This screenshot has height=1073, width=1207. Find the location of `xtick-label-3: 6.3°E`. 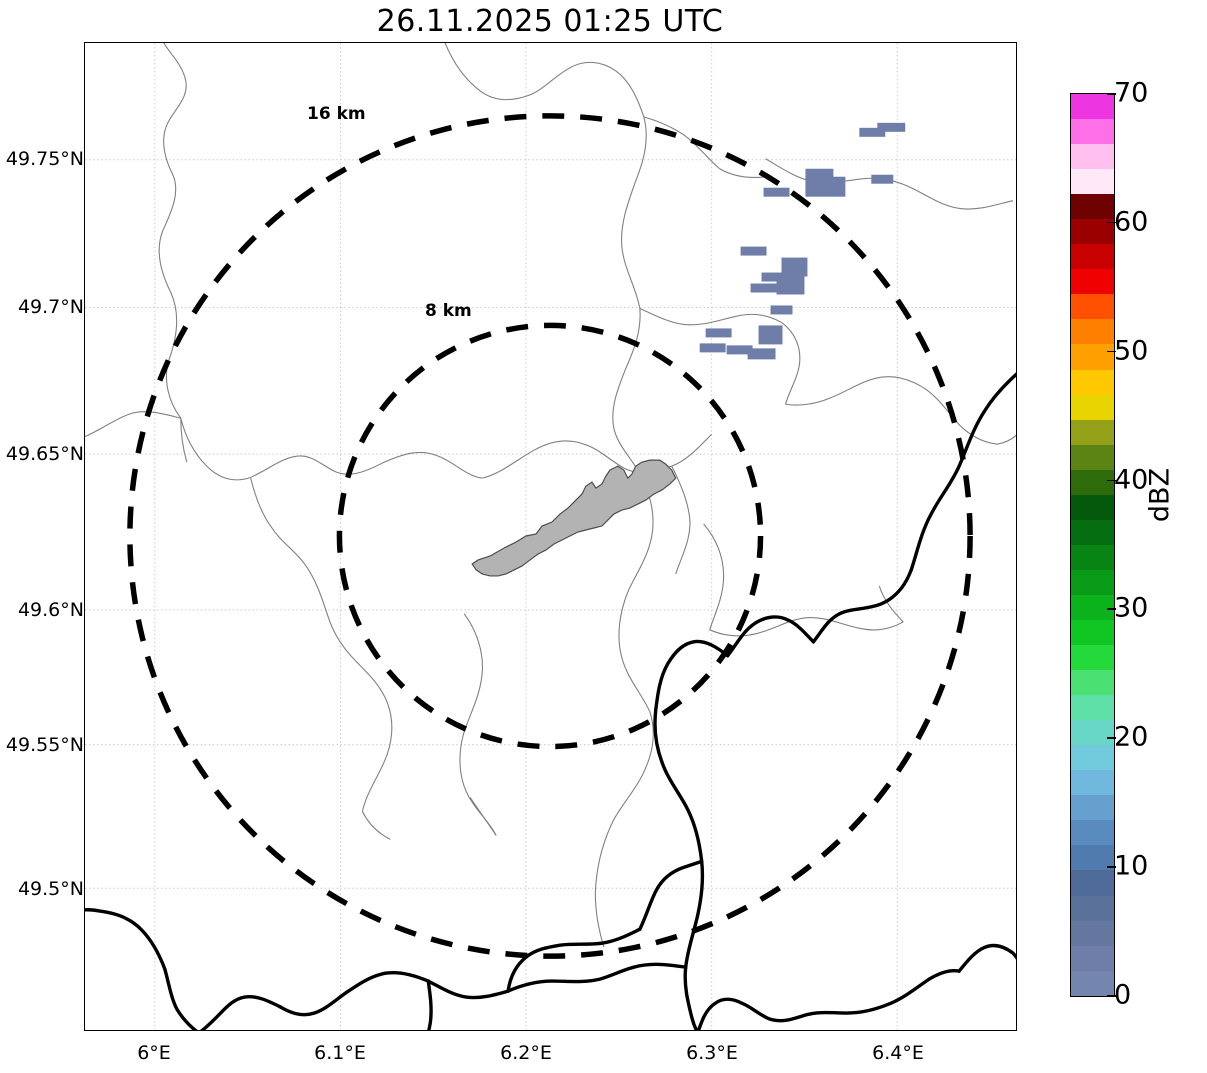

xtick-label-3: 6.3°E is located at coordinates (712, 1053).